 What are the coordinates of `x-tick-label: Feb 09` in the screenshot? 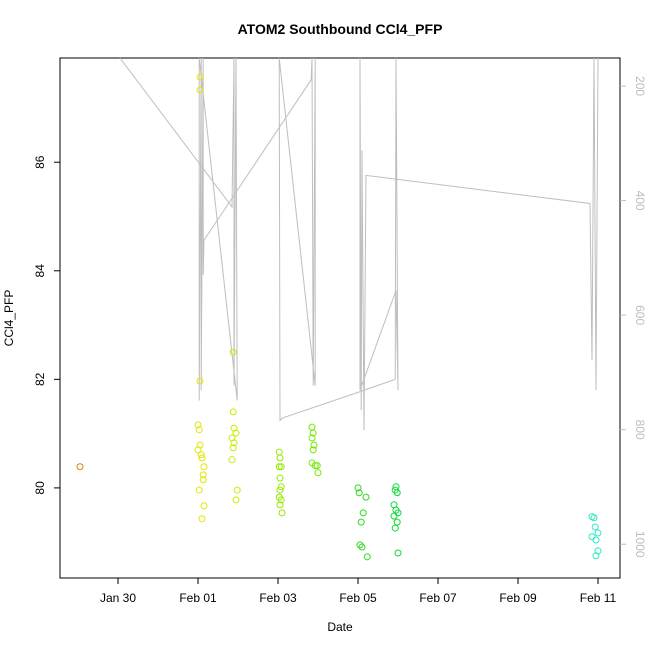 It's located at (518, 598).